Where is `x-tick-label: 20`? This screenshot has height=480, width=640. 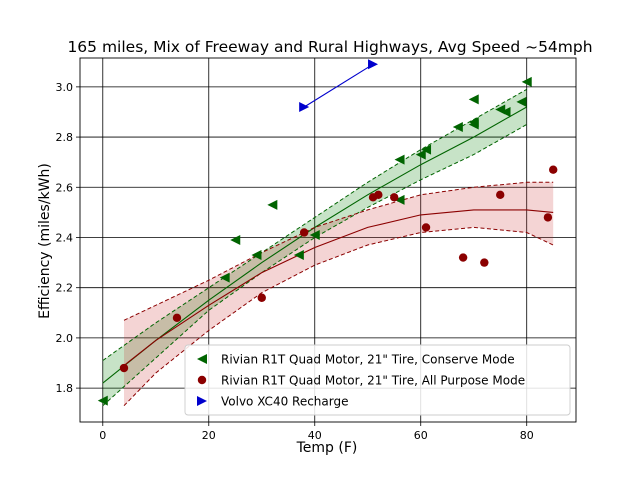 x-tick-label: 20 is located at coordinates (209, 435).